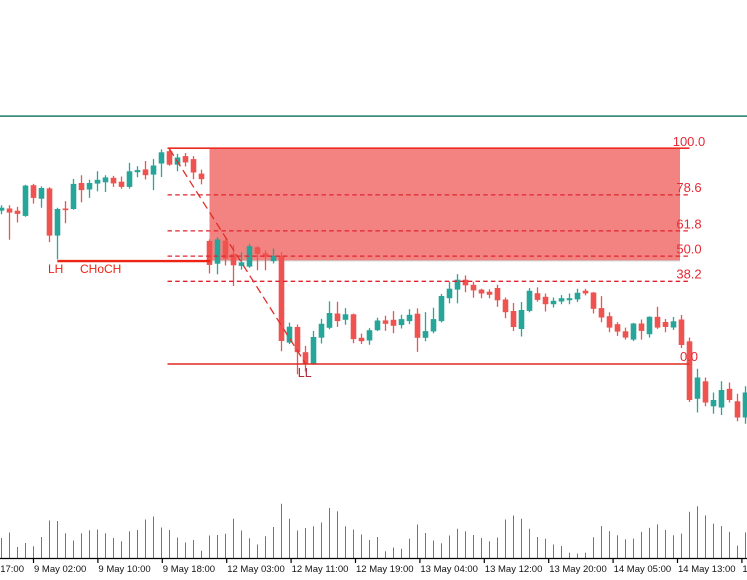 Image resolution: width=747 pixels, height=580 pixels. I want to click on svg-text: 100.0, so click(689, 141).